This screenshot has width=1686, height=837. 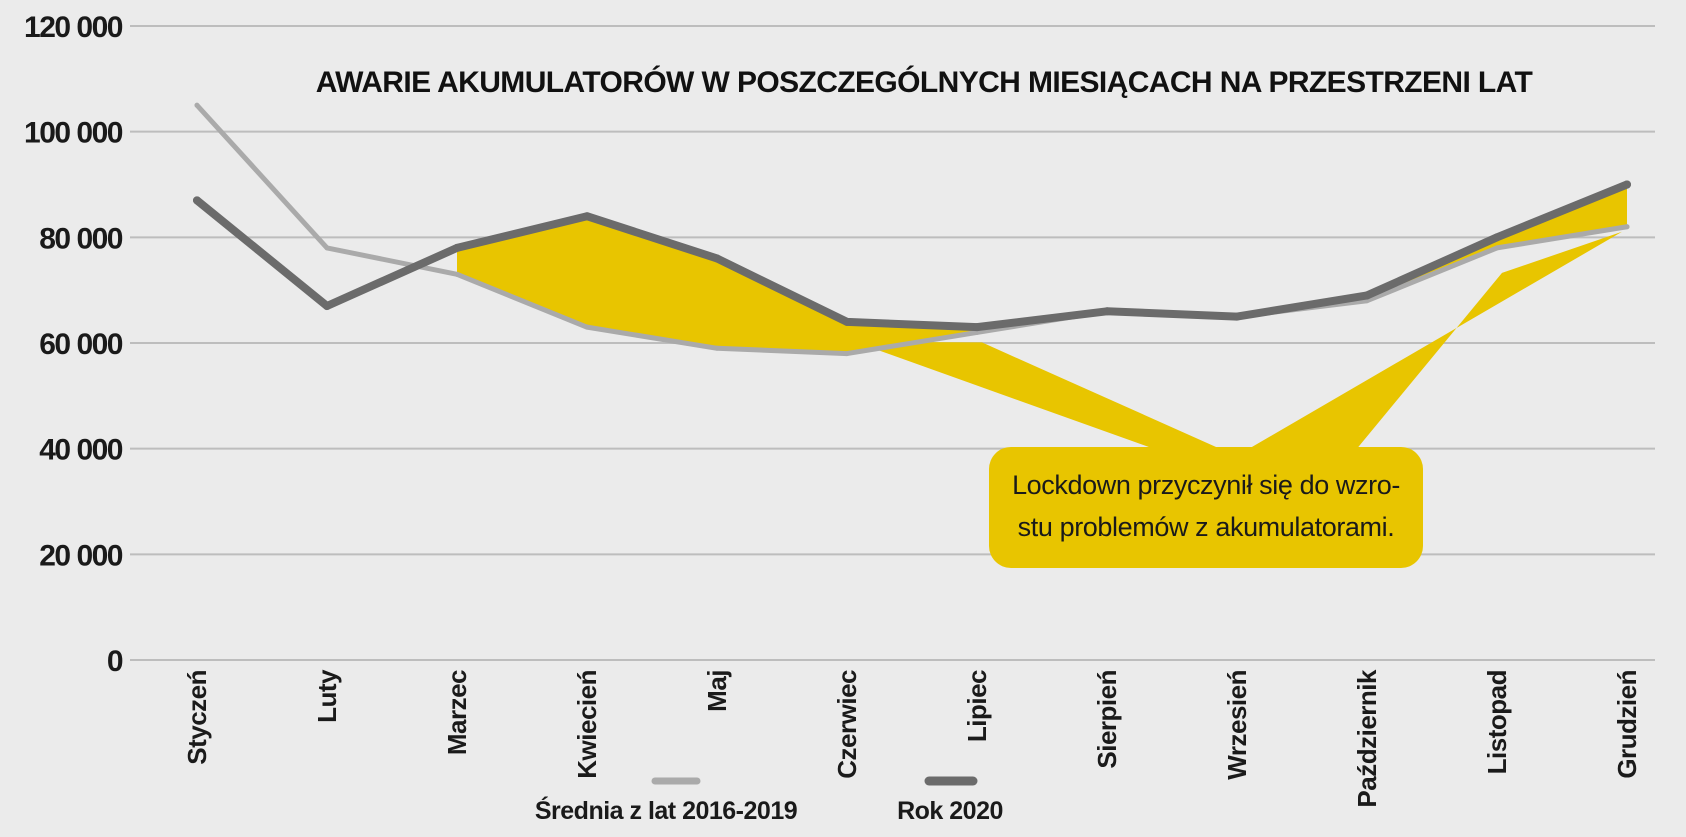 What do you see at coordinates (73, 27) in the screenshot?
I see `y-tick-label: 120 000` at bounding box center [73, 27].